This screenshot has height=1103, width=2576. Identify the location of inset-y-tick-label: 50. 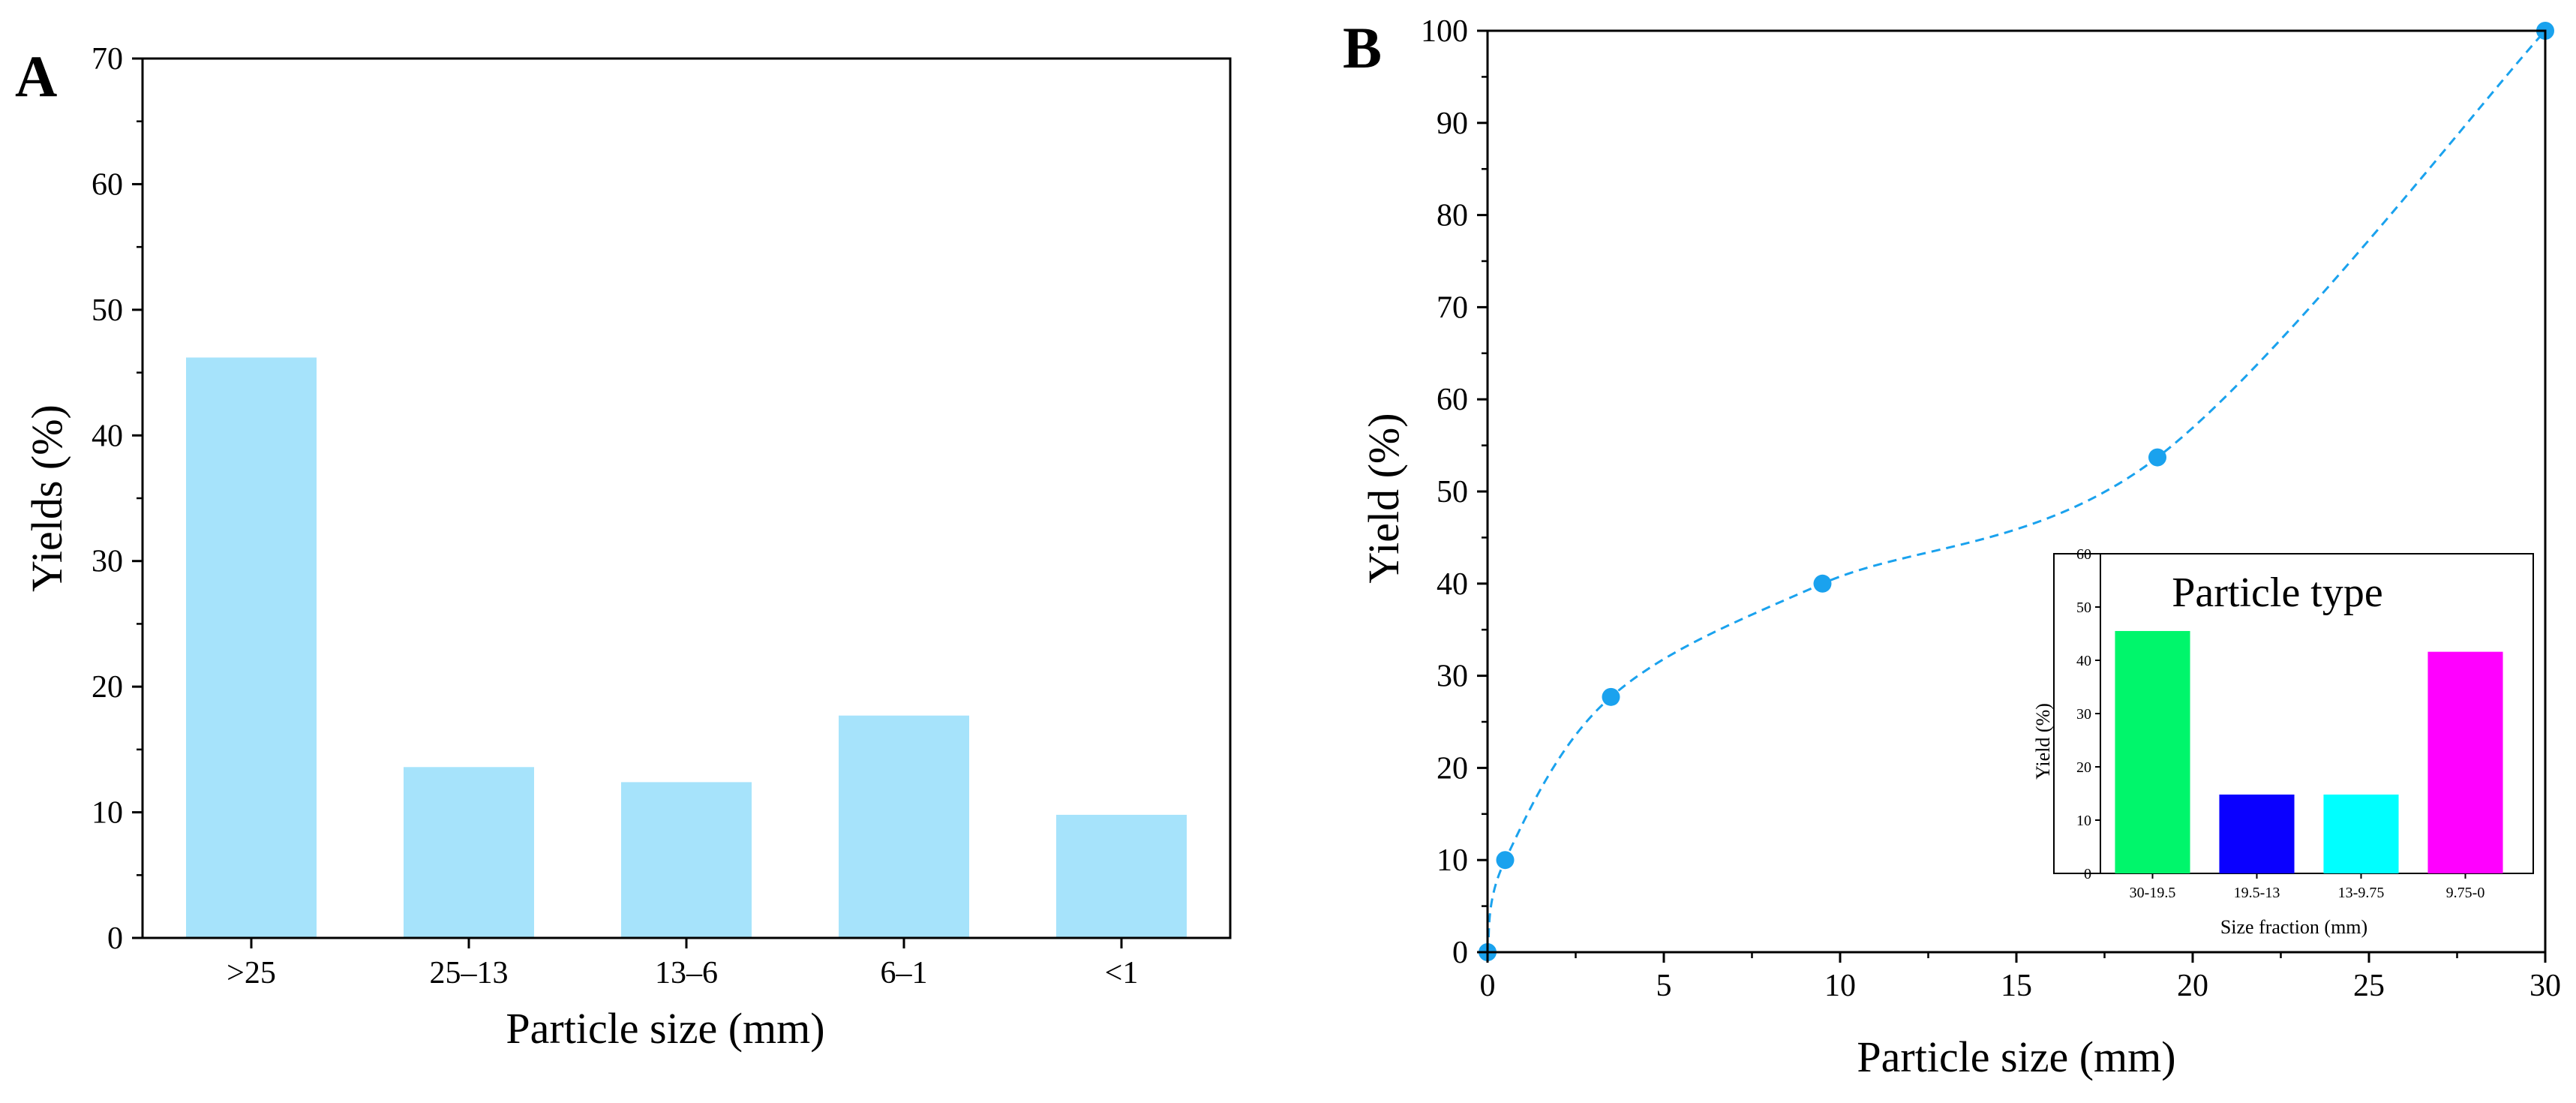
(2083, 608).